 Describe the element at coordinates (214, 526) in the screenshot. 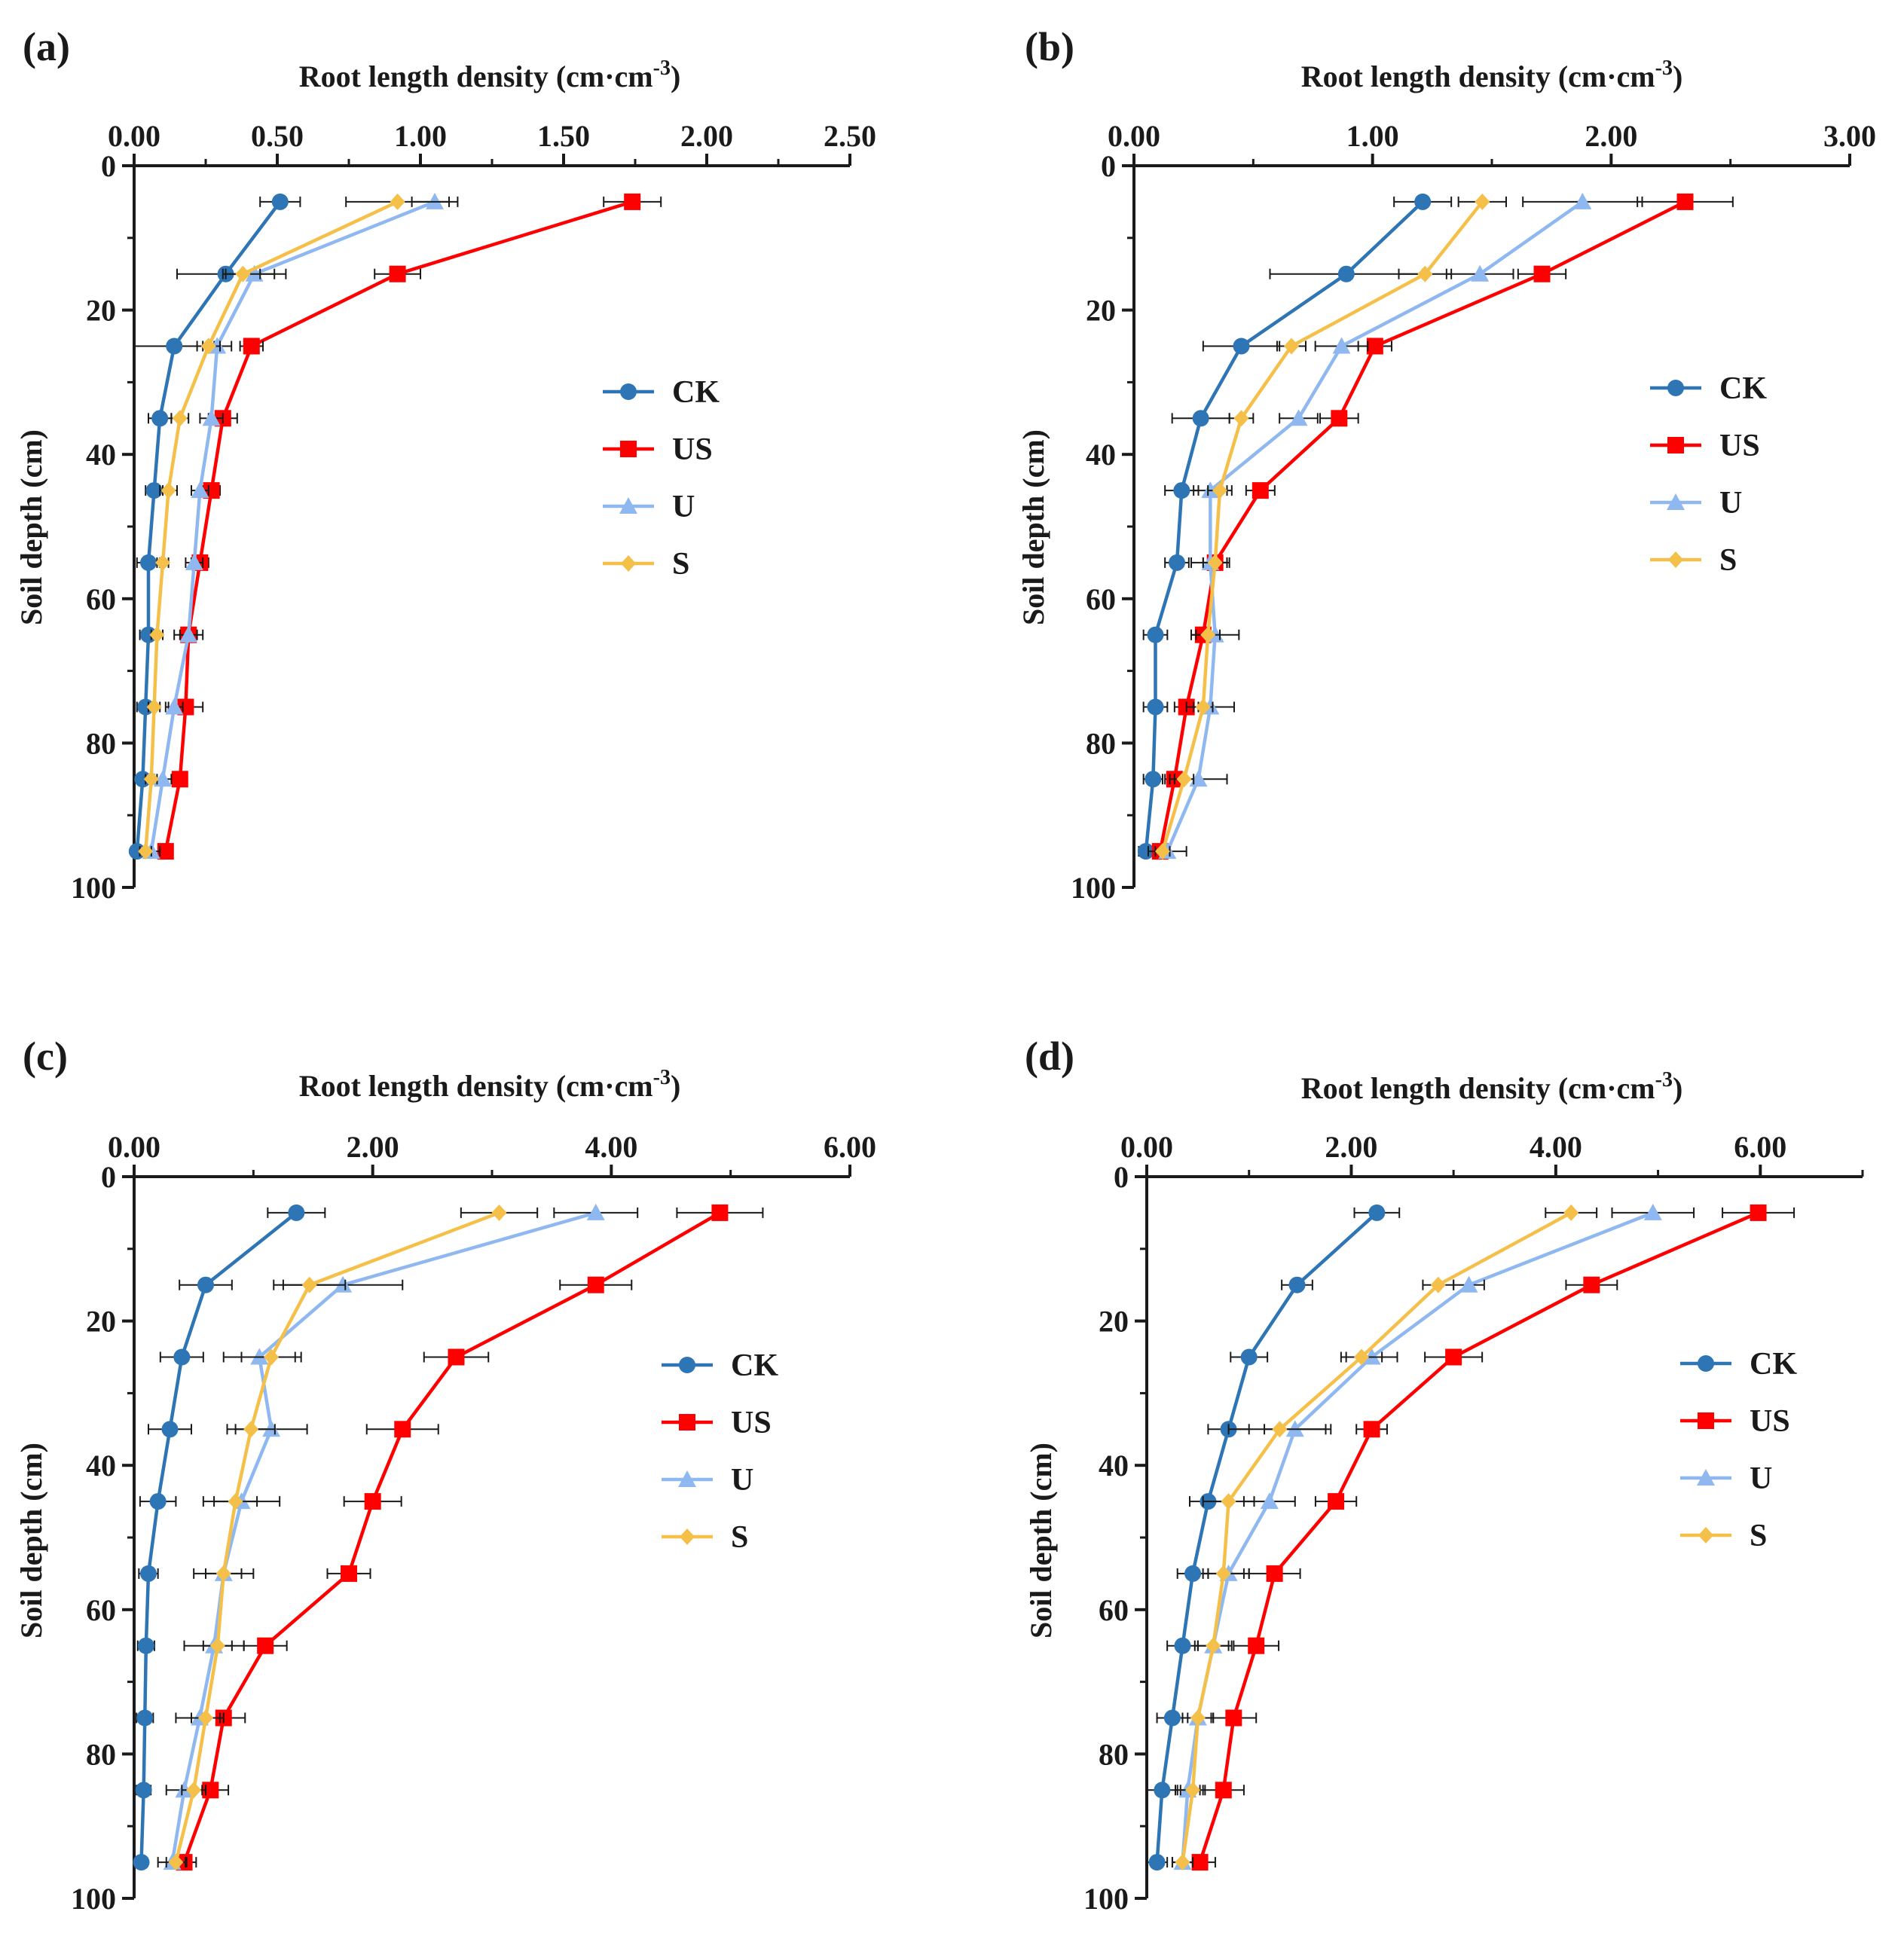

I see `series-ck` at that location.